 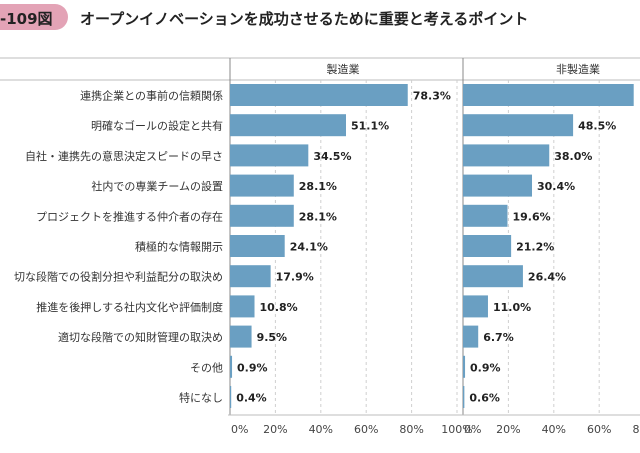 I want to click on category-label: プロジェクトを推進する仲介者の存在, so click(x=129, y=216).